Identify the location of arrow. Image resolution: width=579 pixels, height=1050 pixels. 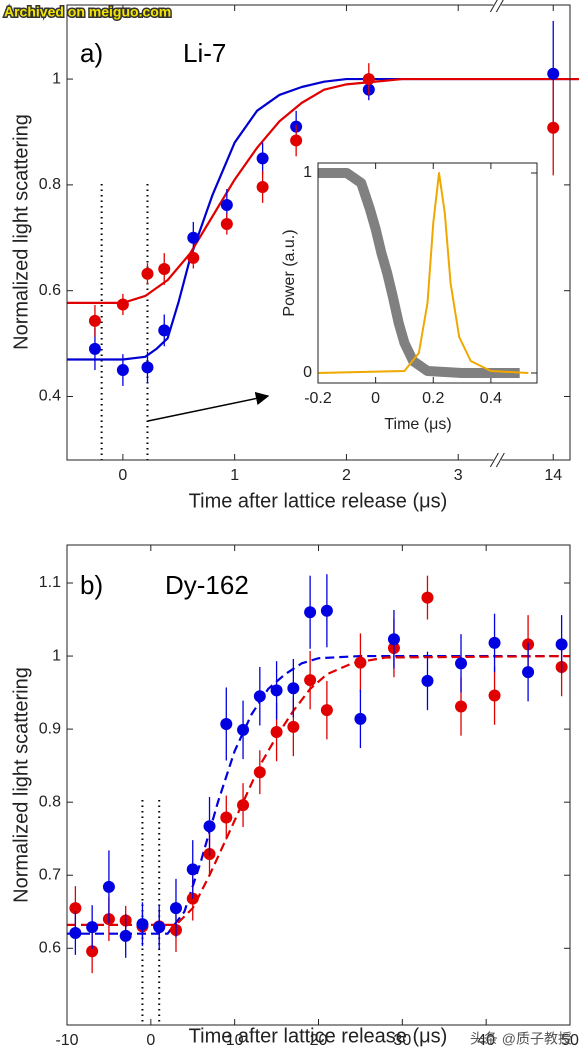
(208, 406).